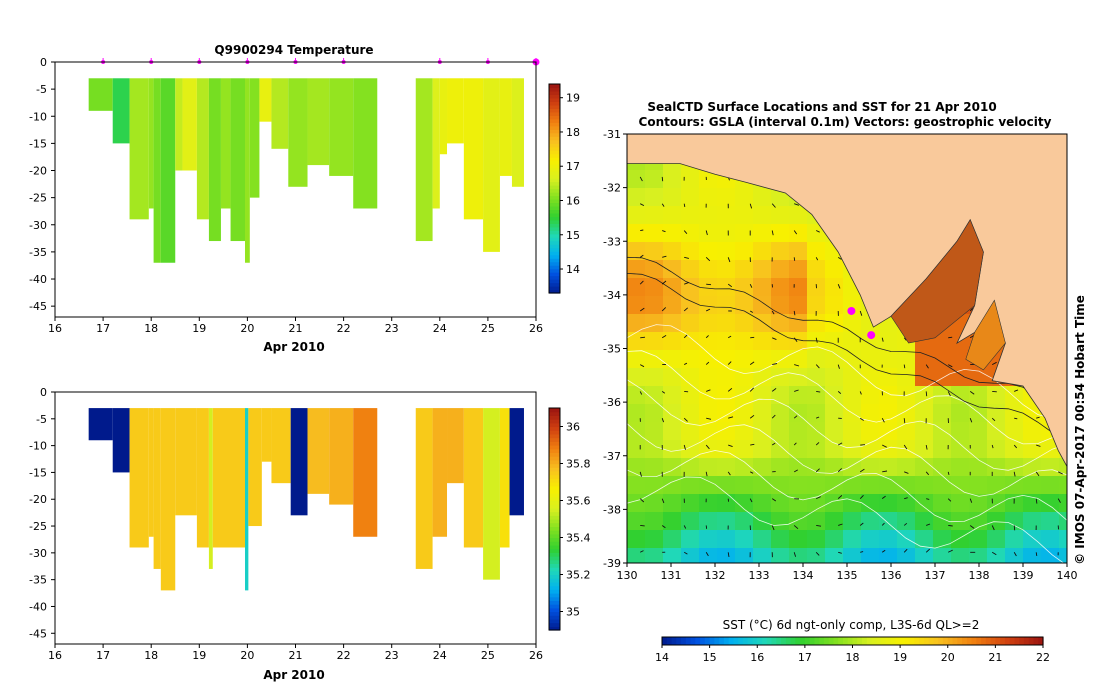 This screenshot has width=1099, height=700. What do you see at coordinates (612, 563) in the screenshot?
I see `map-y-tick-label: -39` at bounding box center [612, 563].